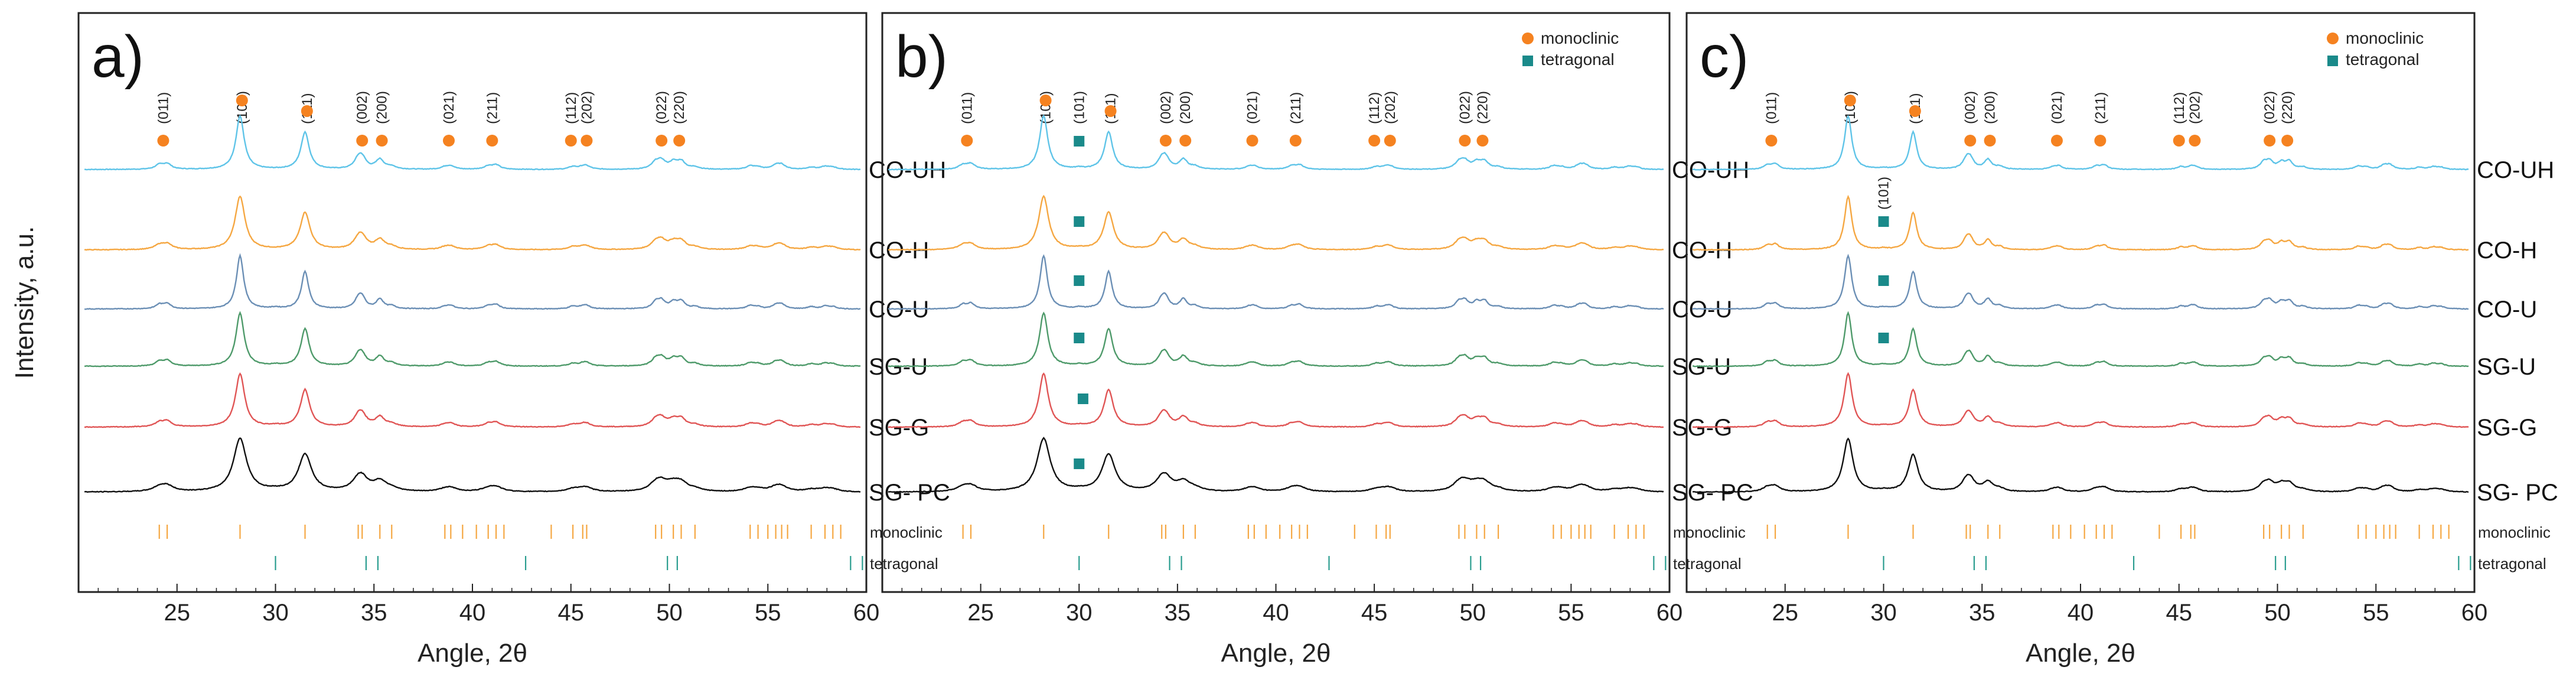 Image resolution: width=2576 pixels, height=696 pixels. What do you see at coordinates (910, 493) in the screenshot?
I see `sample-label-sg-pc: SG- PC` at bounding box center [910, 493].